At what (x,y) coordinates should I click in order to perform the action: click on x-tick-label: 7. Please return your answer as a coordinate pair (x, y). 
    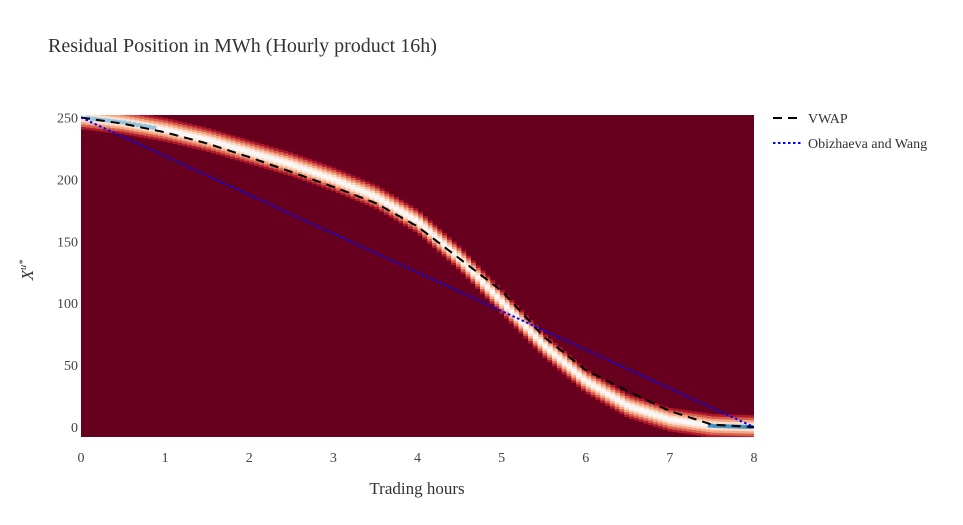
    Looking at the image, I should click on (669, 458).